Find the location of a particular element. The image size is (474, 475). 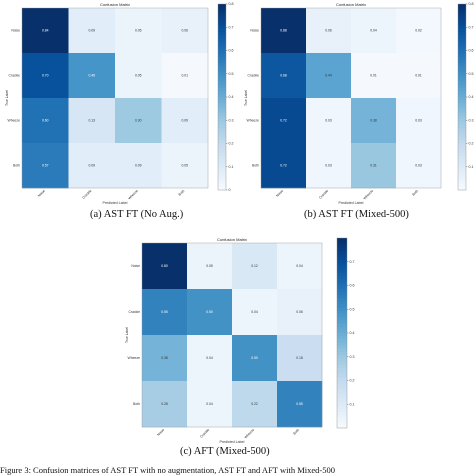

x-tick-label: Crackle is located at coordinates (86, 194).